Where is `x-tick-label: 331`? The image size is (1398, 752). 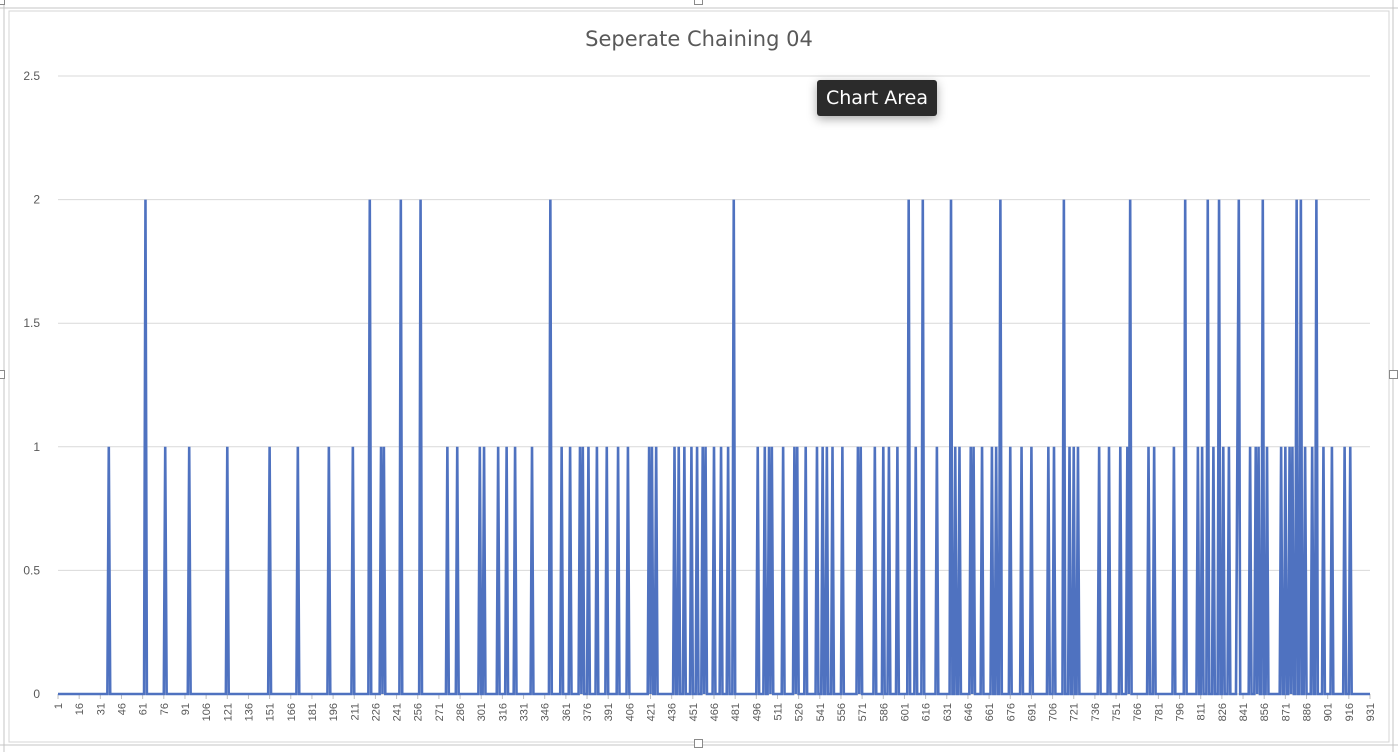
x-tick-label: 331 is located at coordinates (525, 712).